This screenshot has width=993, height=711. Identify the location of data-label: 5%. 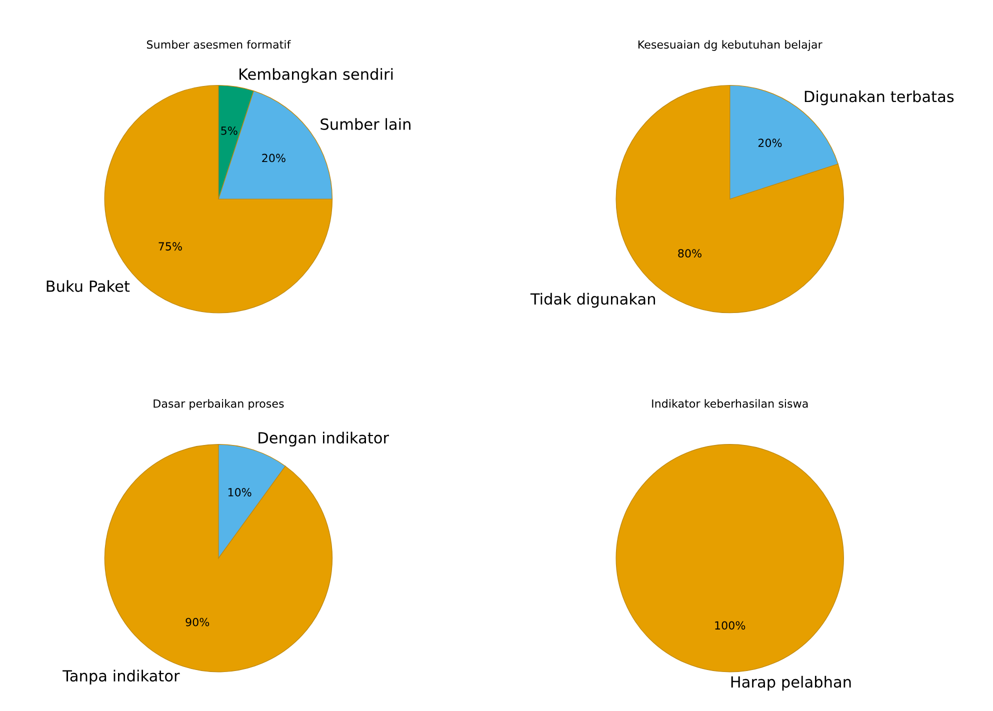
(229, 130).